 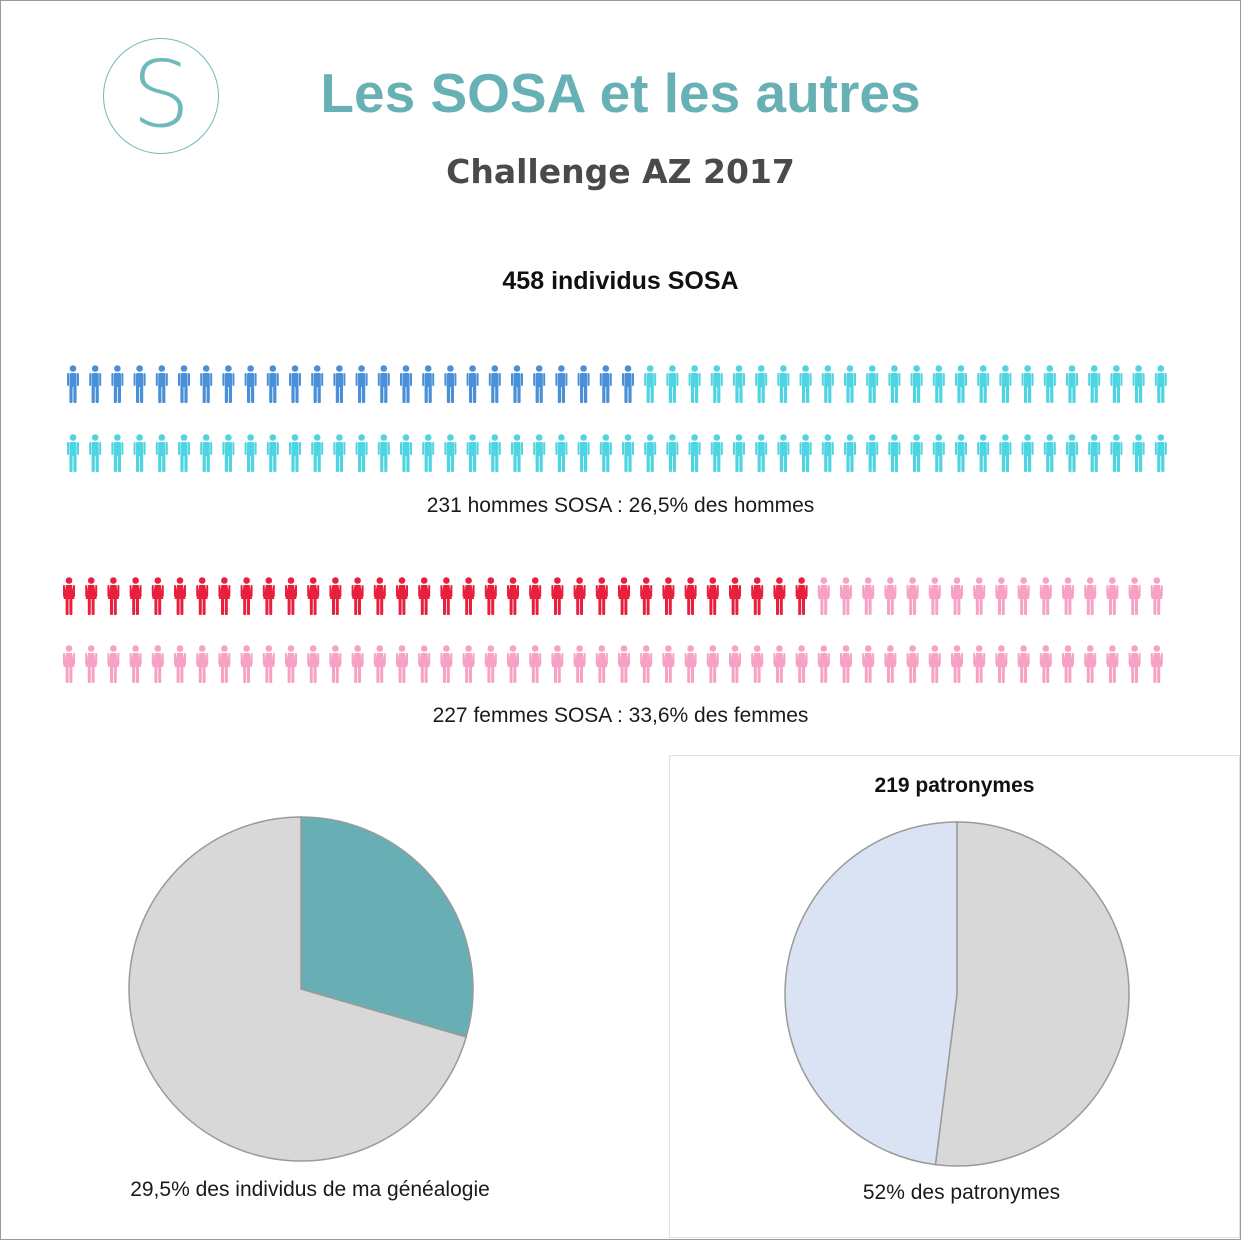 What do you see at coordinates (871, 993) in the screenshot?
I see `pie-slice-patronyms-others` at bounding box center [871, 993].